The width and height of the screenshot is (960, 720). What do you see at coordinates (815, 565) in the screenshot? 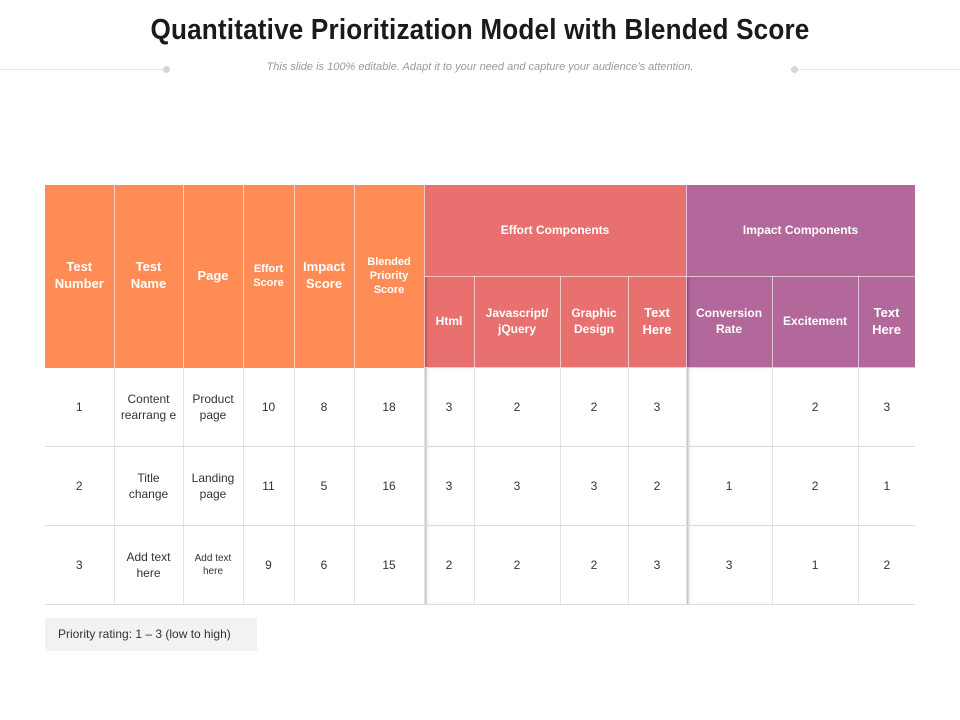
I see `cell-excitement: 1` at bounding box center [815, 565].